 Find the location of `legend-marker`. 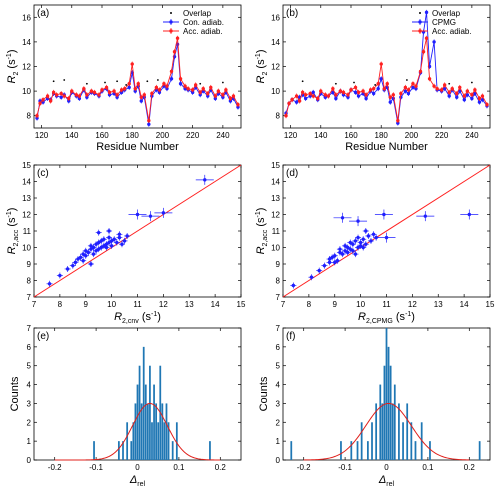

legend-marker is located at coordinates (171, 22).